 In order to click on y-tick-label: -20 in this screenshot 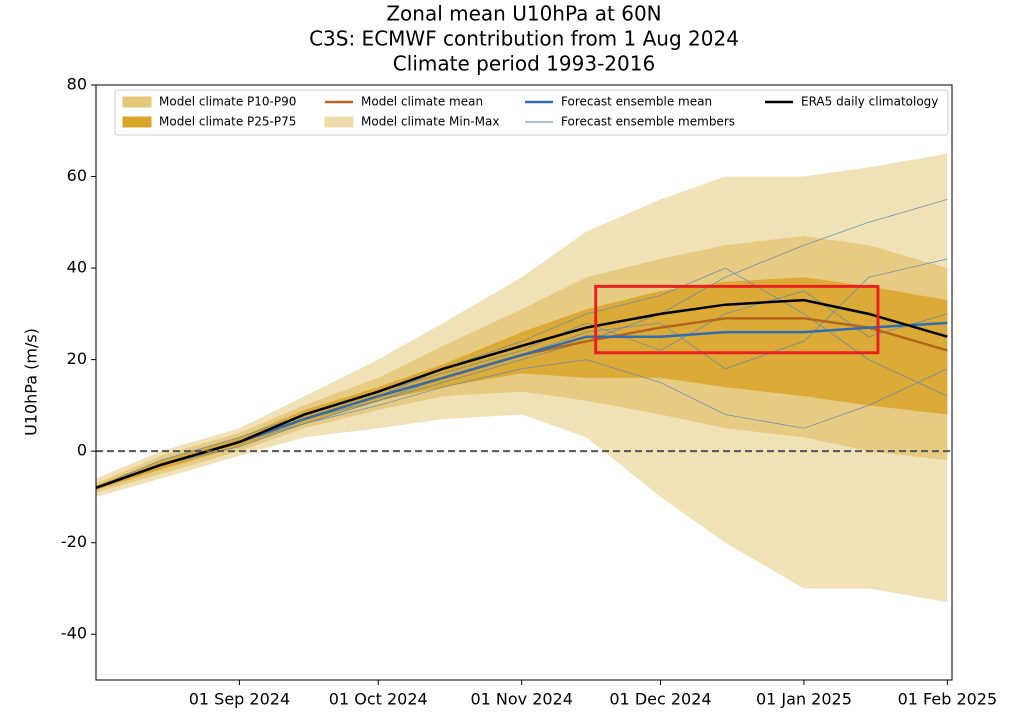, I will do `click(74, 541)`.